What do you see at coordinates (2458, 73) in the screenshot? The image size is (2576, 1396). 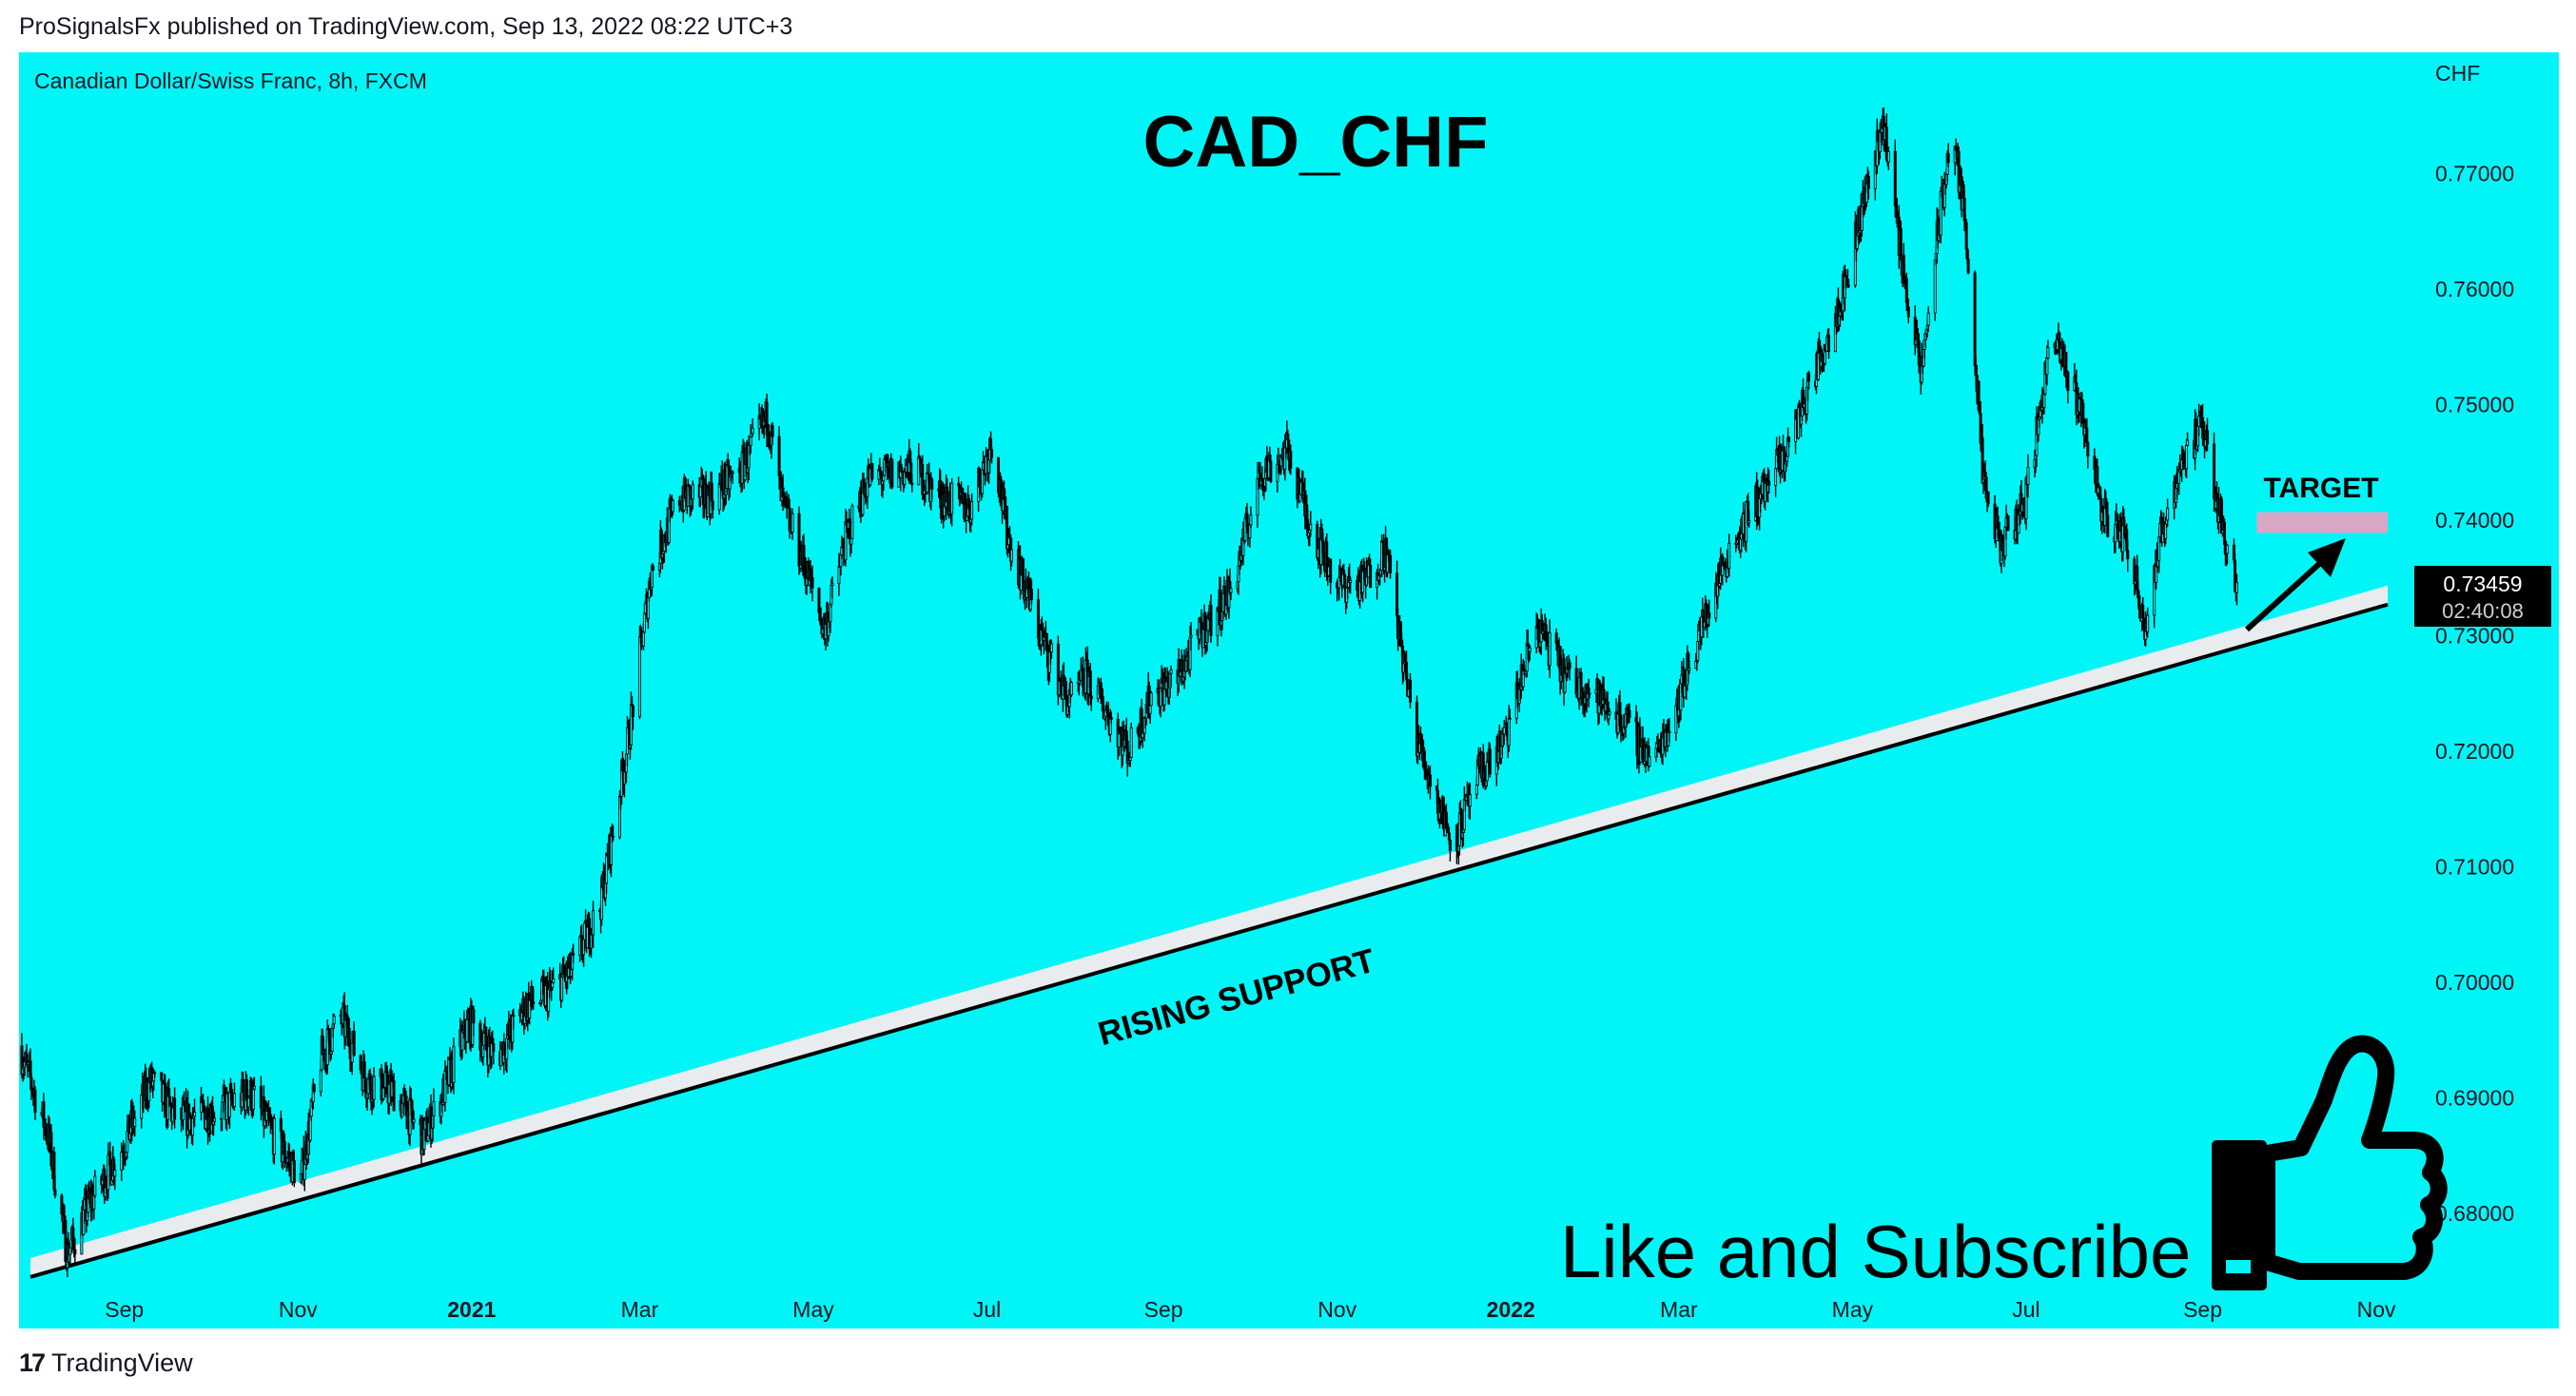 I see `currency-label: CHF` at bounding box center [2458, 73].